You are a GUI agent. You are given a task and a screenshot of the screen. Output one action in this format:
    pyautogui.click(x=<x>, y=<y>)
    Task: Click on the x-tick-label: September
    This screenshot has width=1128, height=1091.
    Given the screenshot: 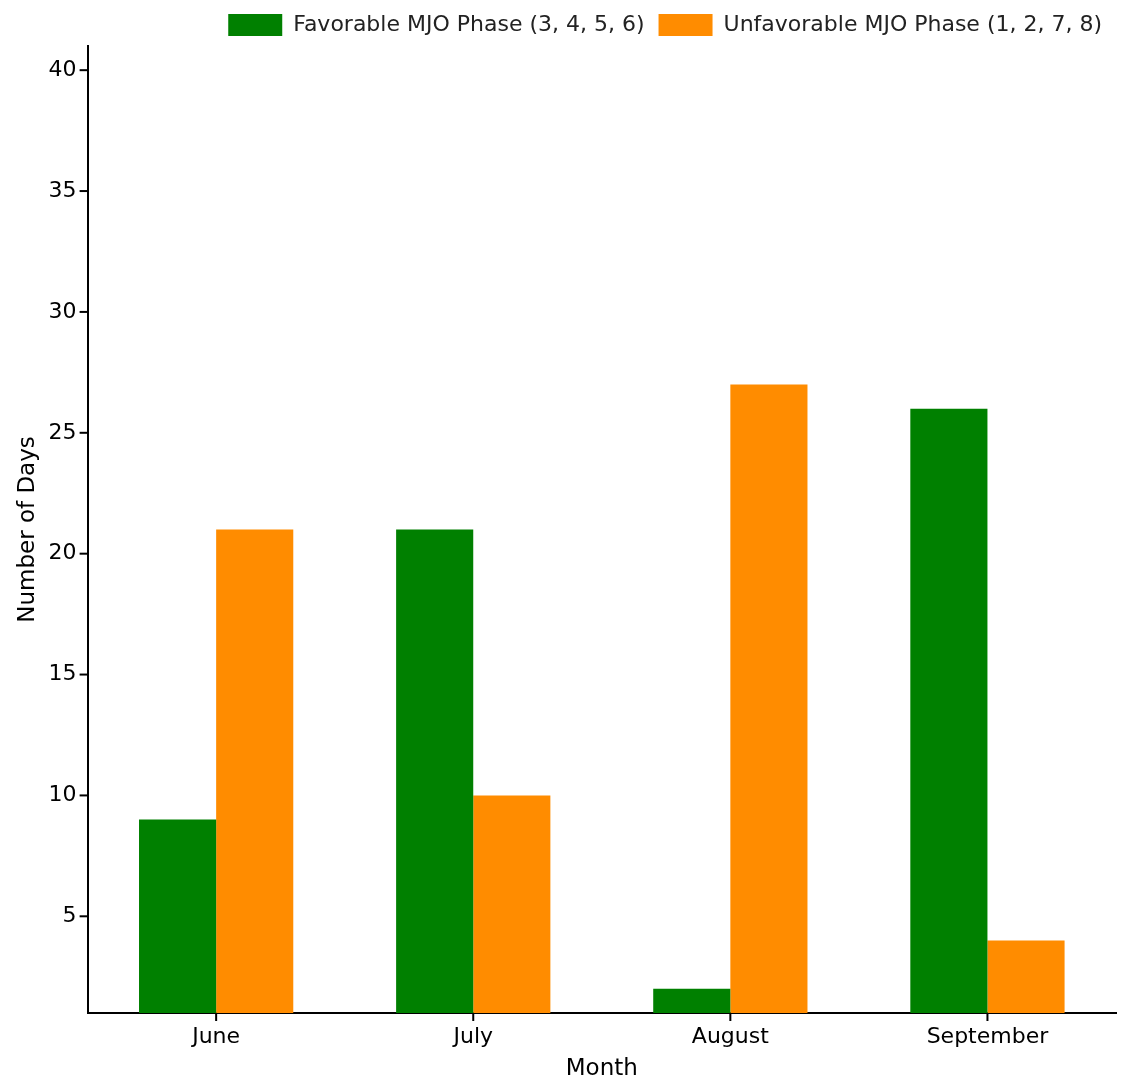 What is the action you would take?
    pyautogui.click(x=988, y=1035)
    